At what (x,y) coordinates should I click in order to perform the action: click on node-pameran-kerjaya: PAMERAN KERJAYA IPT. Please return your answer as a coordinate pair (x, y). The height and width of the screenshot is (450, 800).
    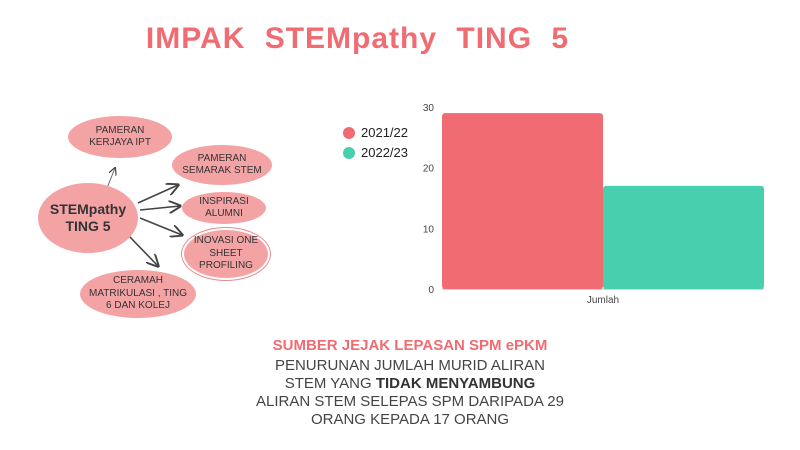
    Looking at the image, I should click on (120, 137).